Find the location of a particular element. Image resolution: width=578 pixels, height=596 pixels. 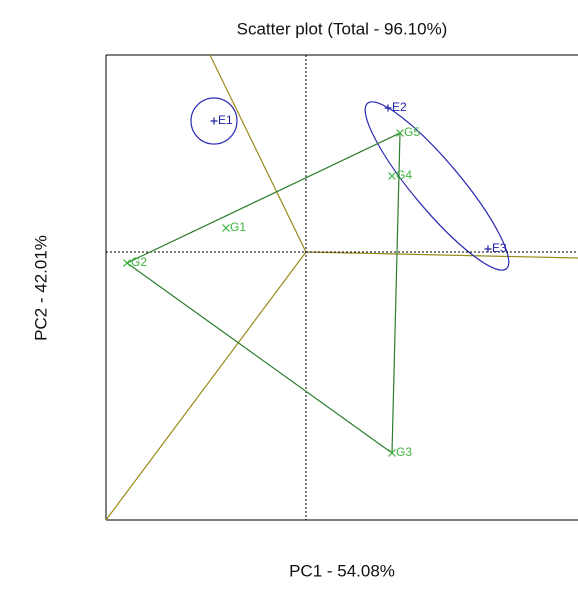

y-axis-label: PC2 - 42.01% is located at coordinates (40, 288).